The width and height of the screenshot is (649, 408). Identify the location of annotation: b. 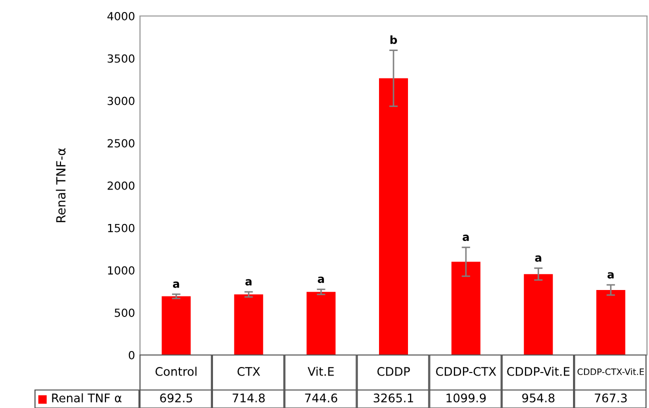
(393, 39).